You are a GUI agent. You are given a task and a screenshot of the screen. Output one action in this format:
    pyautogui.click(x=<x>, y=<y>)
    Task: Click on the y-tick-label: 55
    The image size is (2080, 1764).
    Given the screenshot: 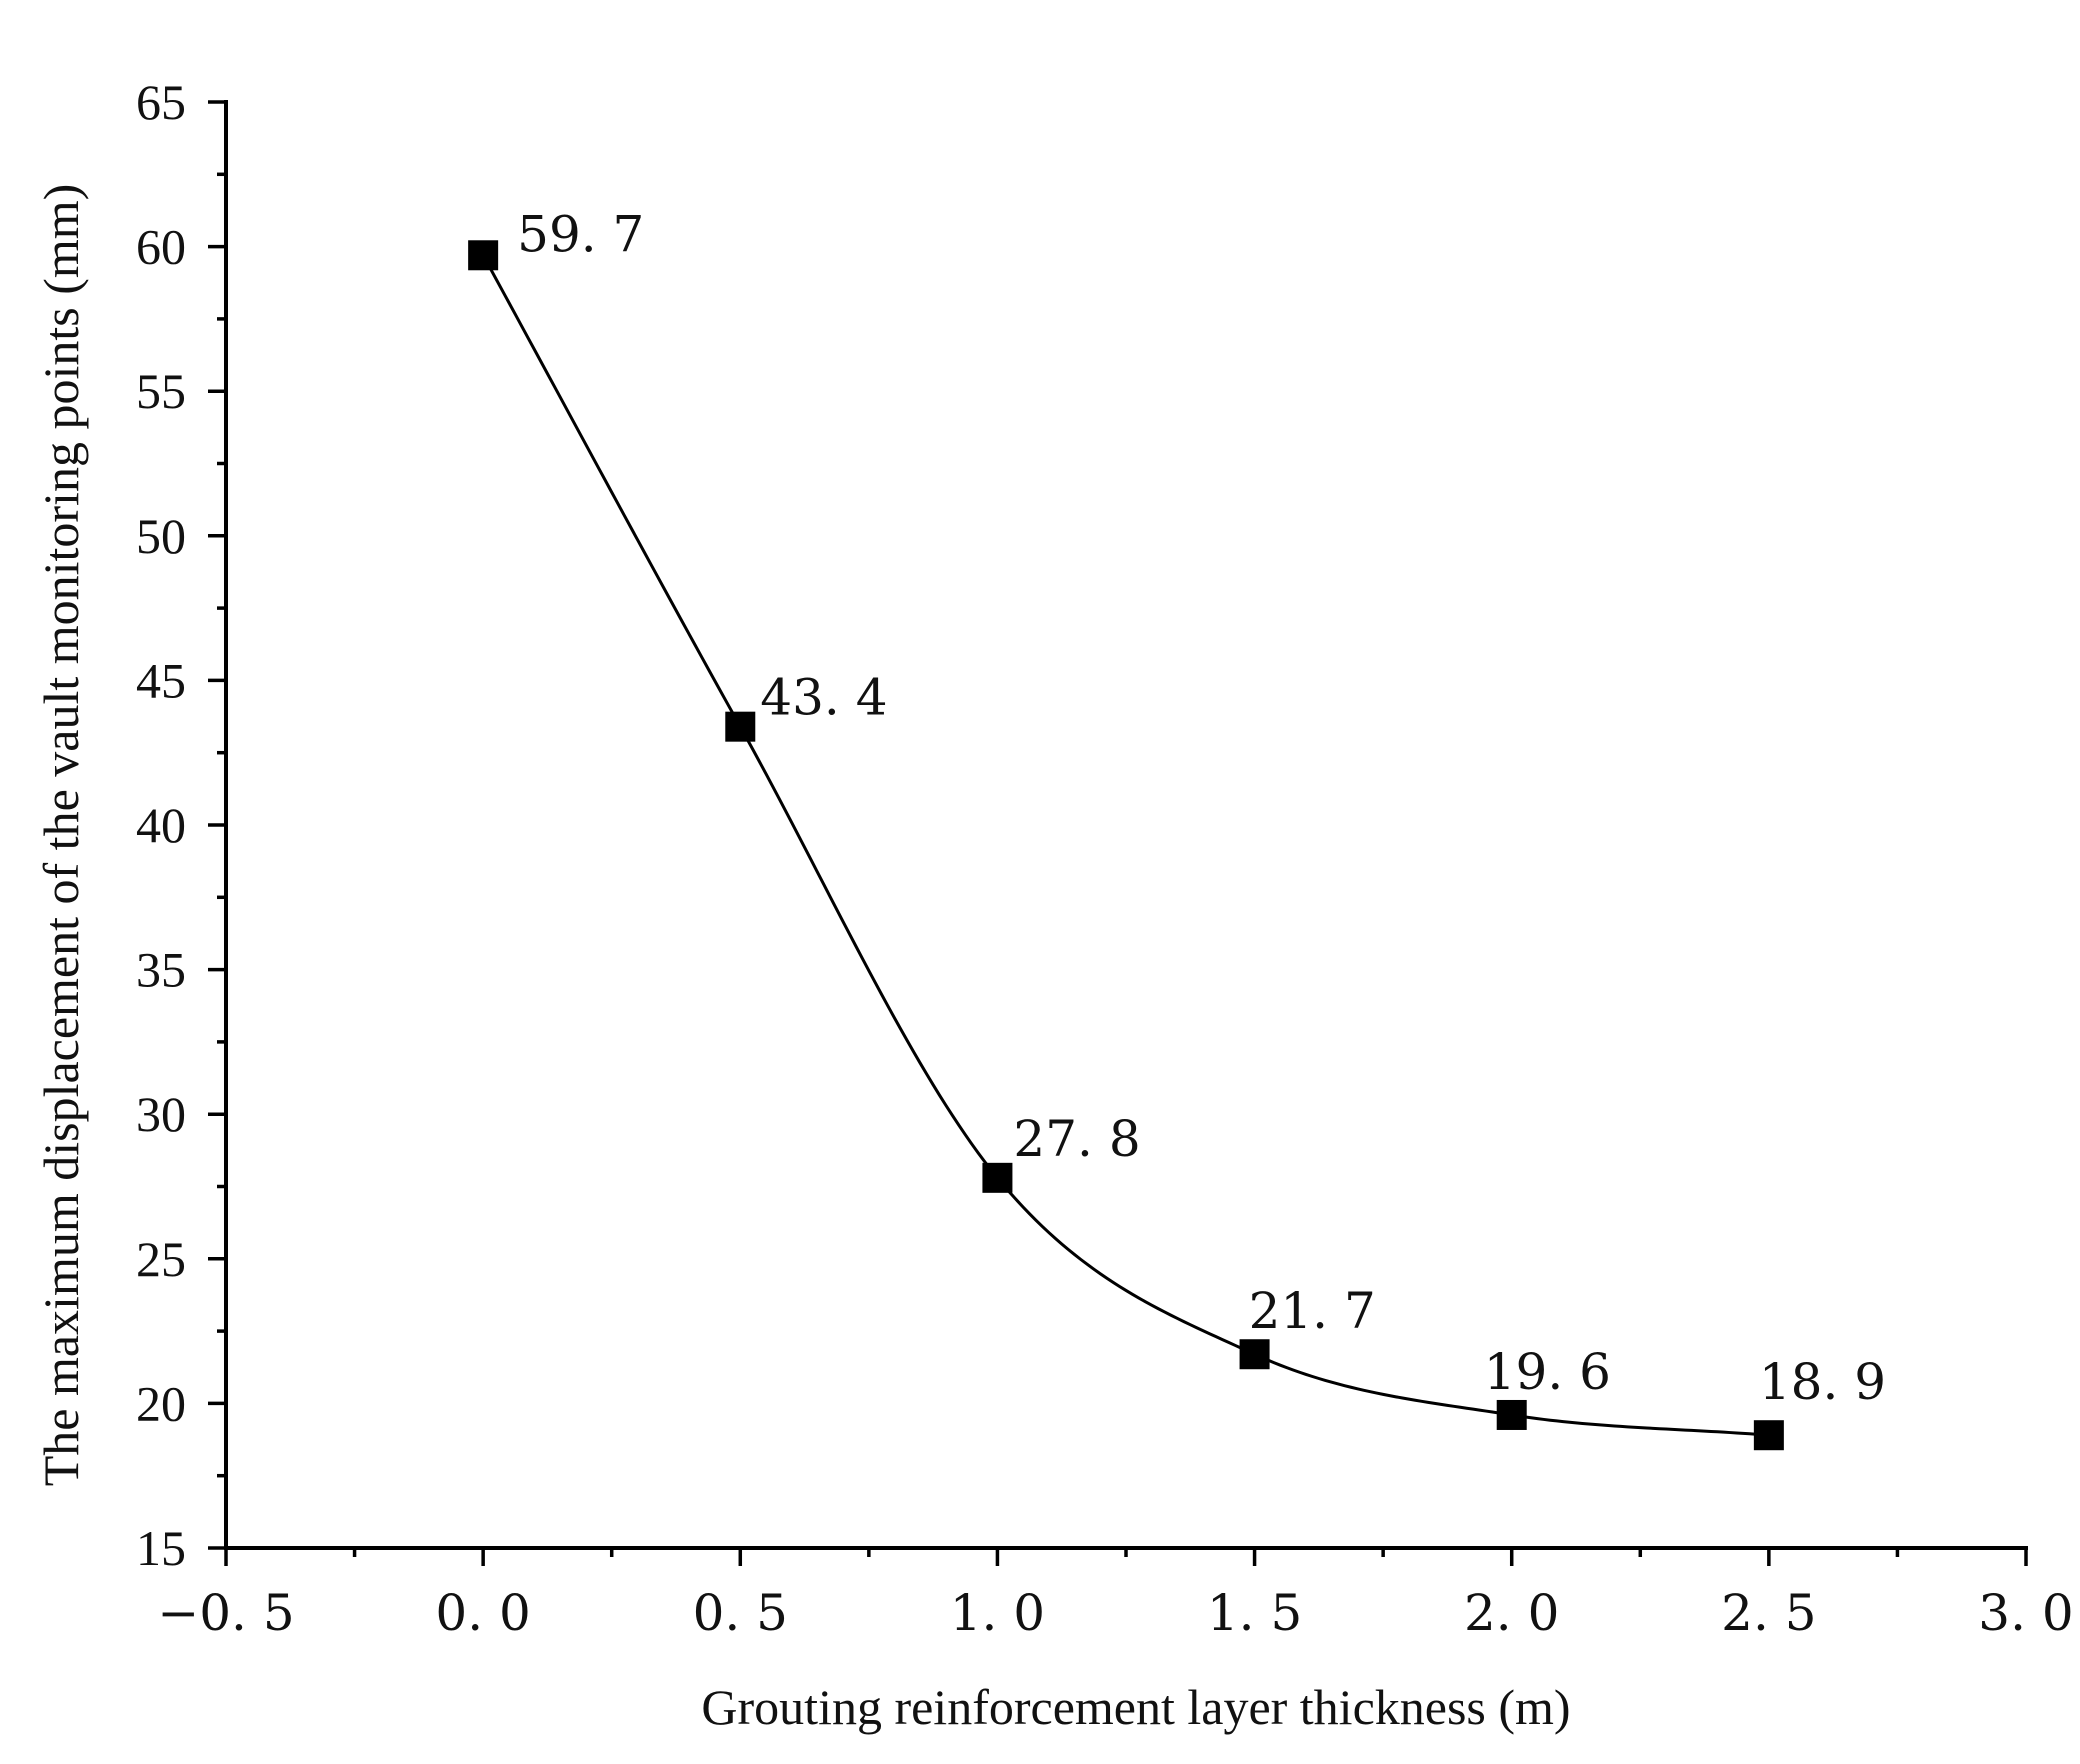 What is the action you would take?
    pyautogui.click(x=161, y=391)
    